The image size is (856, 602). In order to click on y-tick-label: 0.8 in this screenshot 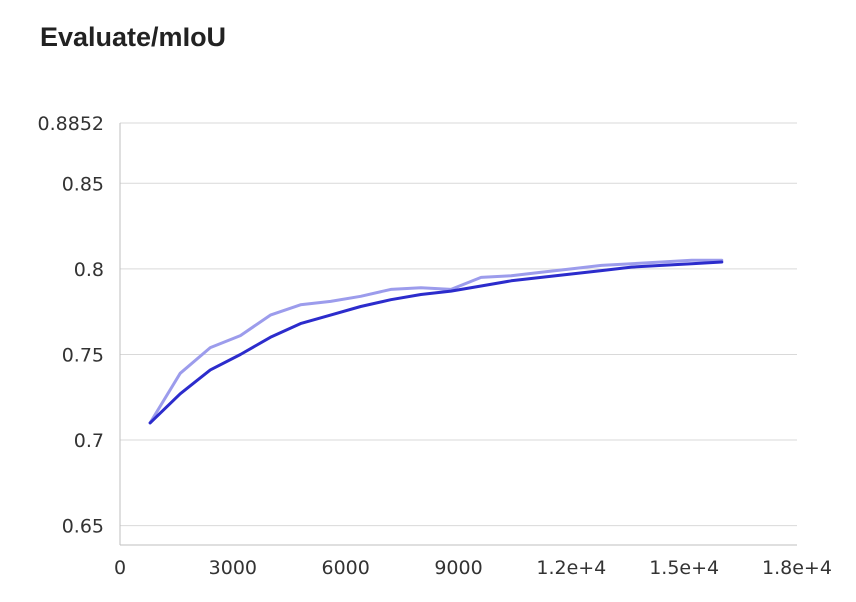, I will do `click(89, 270)`.